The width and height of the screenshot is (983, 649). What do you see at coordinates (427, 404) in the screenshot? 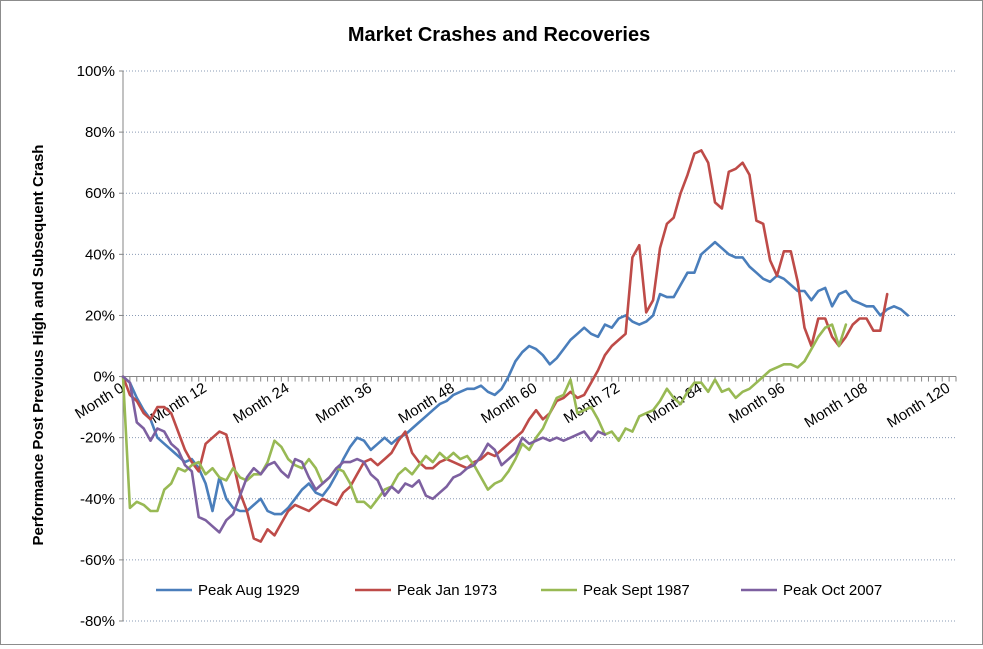
I see `x-tick-label: Month 48` at bounding box center [427, 404].